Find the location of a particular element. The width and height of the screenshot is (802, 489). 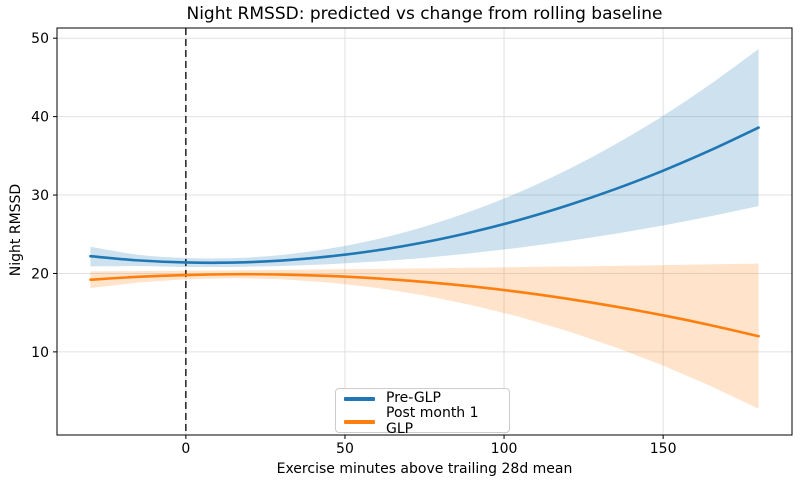

y-tick-label: 10 is located at coordinates (40, 353).